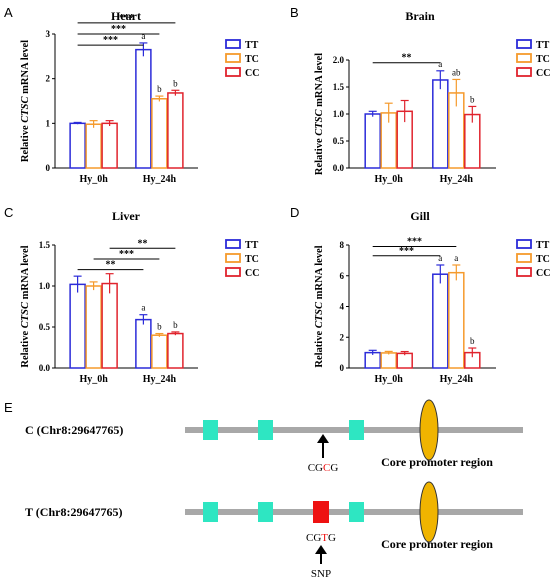 The width and height of the screenshot is (550, 581). What do you see at coordinates (342, 307) in the screenshot?
I see `y-tick-label: 4` at bounding box center [342, 307].